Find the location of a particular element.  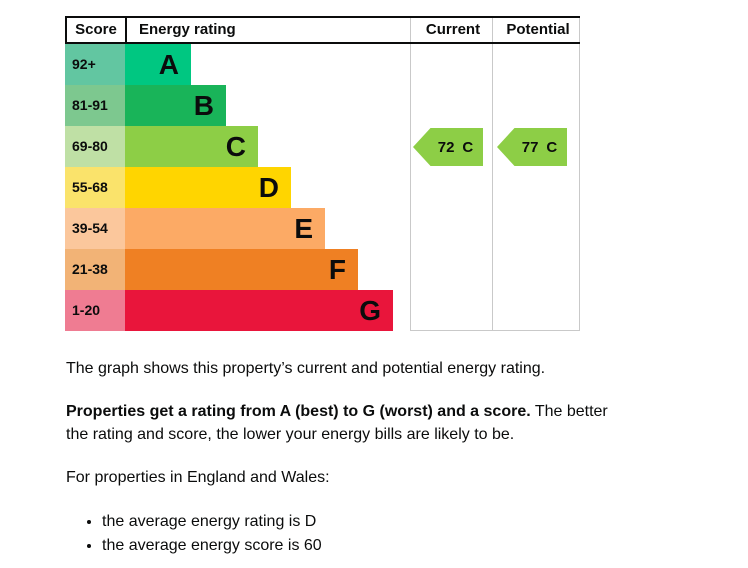

chart-header: Score Energy rating Current Potential is located at coordinates (322, 30).